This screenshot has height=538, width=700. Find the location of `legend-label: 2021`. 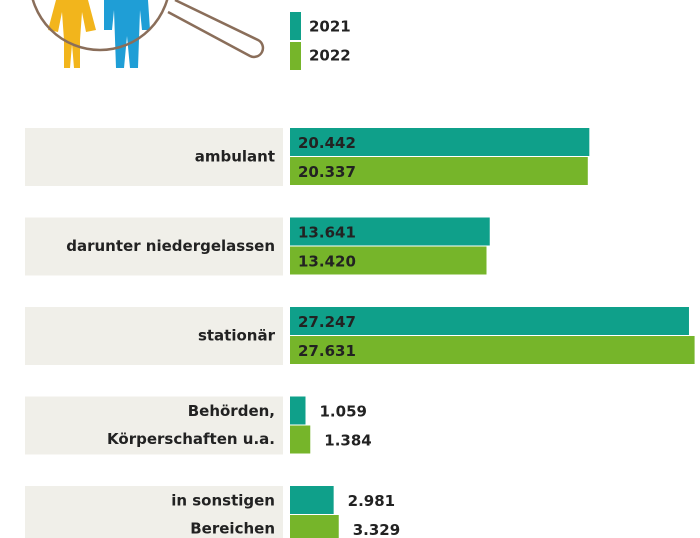

legend-label: 2021 is located at coordinates (330, 27).